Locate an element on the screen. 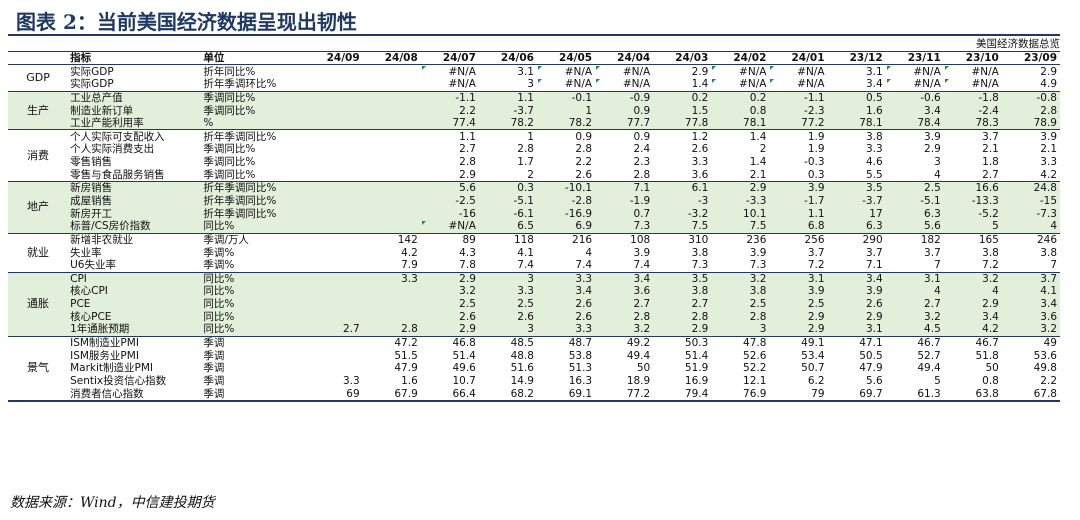  indicator-cell: 零售销售 is located at coordinates (91, 162).